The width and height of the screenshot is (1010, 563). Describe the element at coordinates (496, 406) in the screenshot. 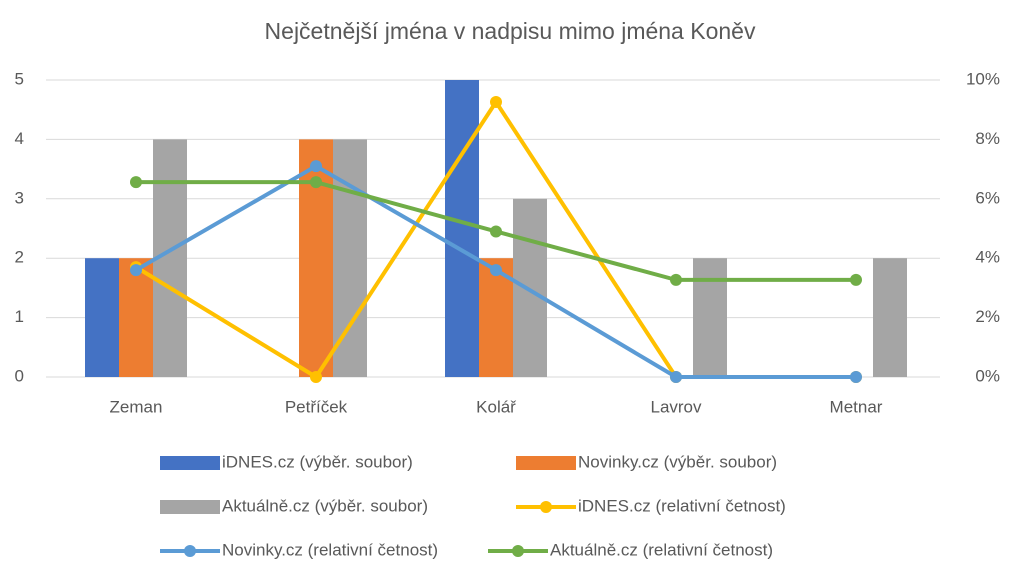

I see `x-tick-label: Kolář` at that location.